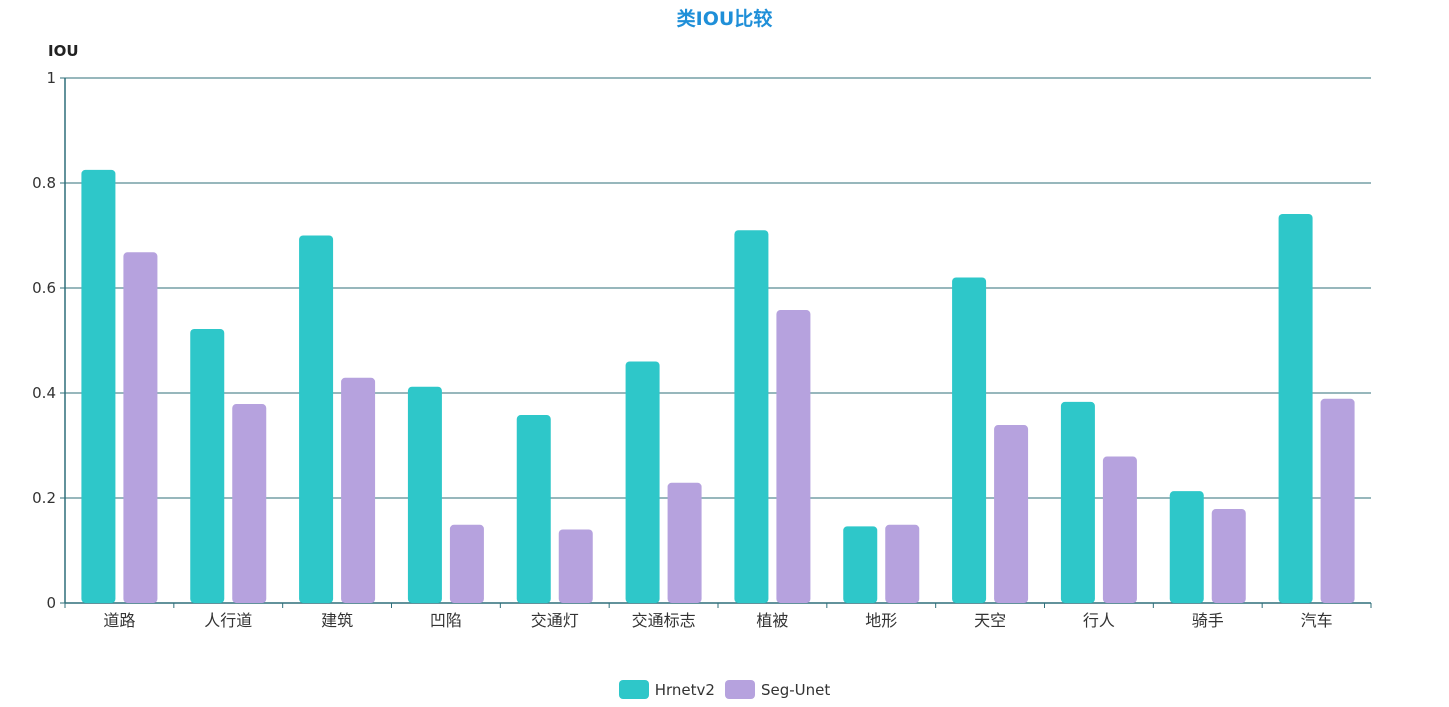  I want to click on chart-title: 类IOU比较, so click(724, 19).